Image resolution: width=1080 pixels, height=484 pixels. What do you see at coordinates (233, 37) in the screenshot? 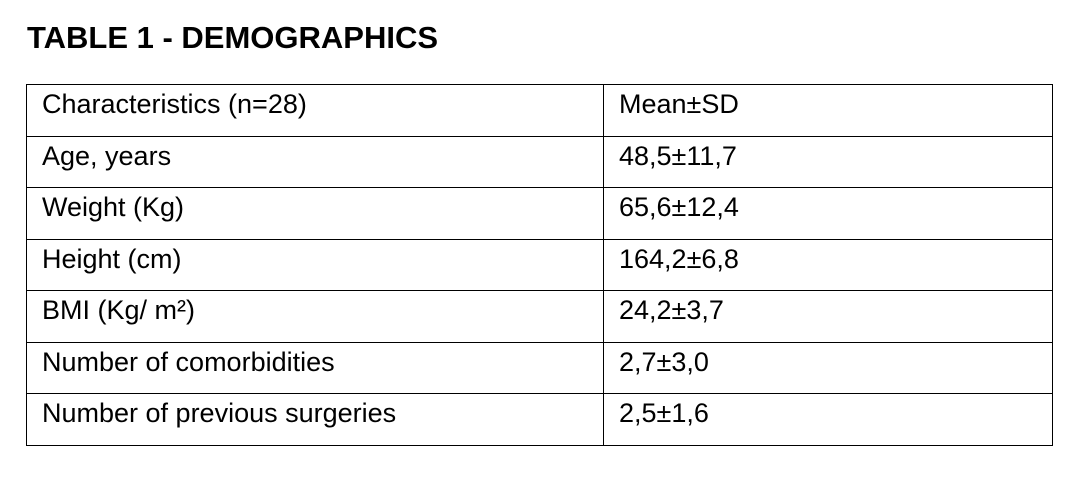
I see `title: TABLE 1 - DEMOGRAPHICS` at bounding box center [233, 37].